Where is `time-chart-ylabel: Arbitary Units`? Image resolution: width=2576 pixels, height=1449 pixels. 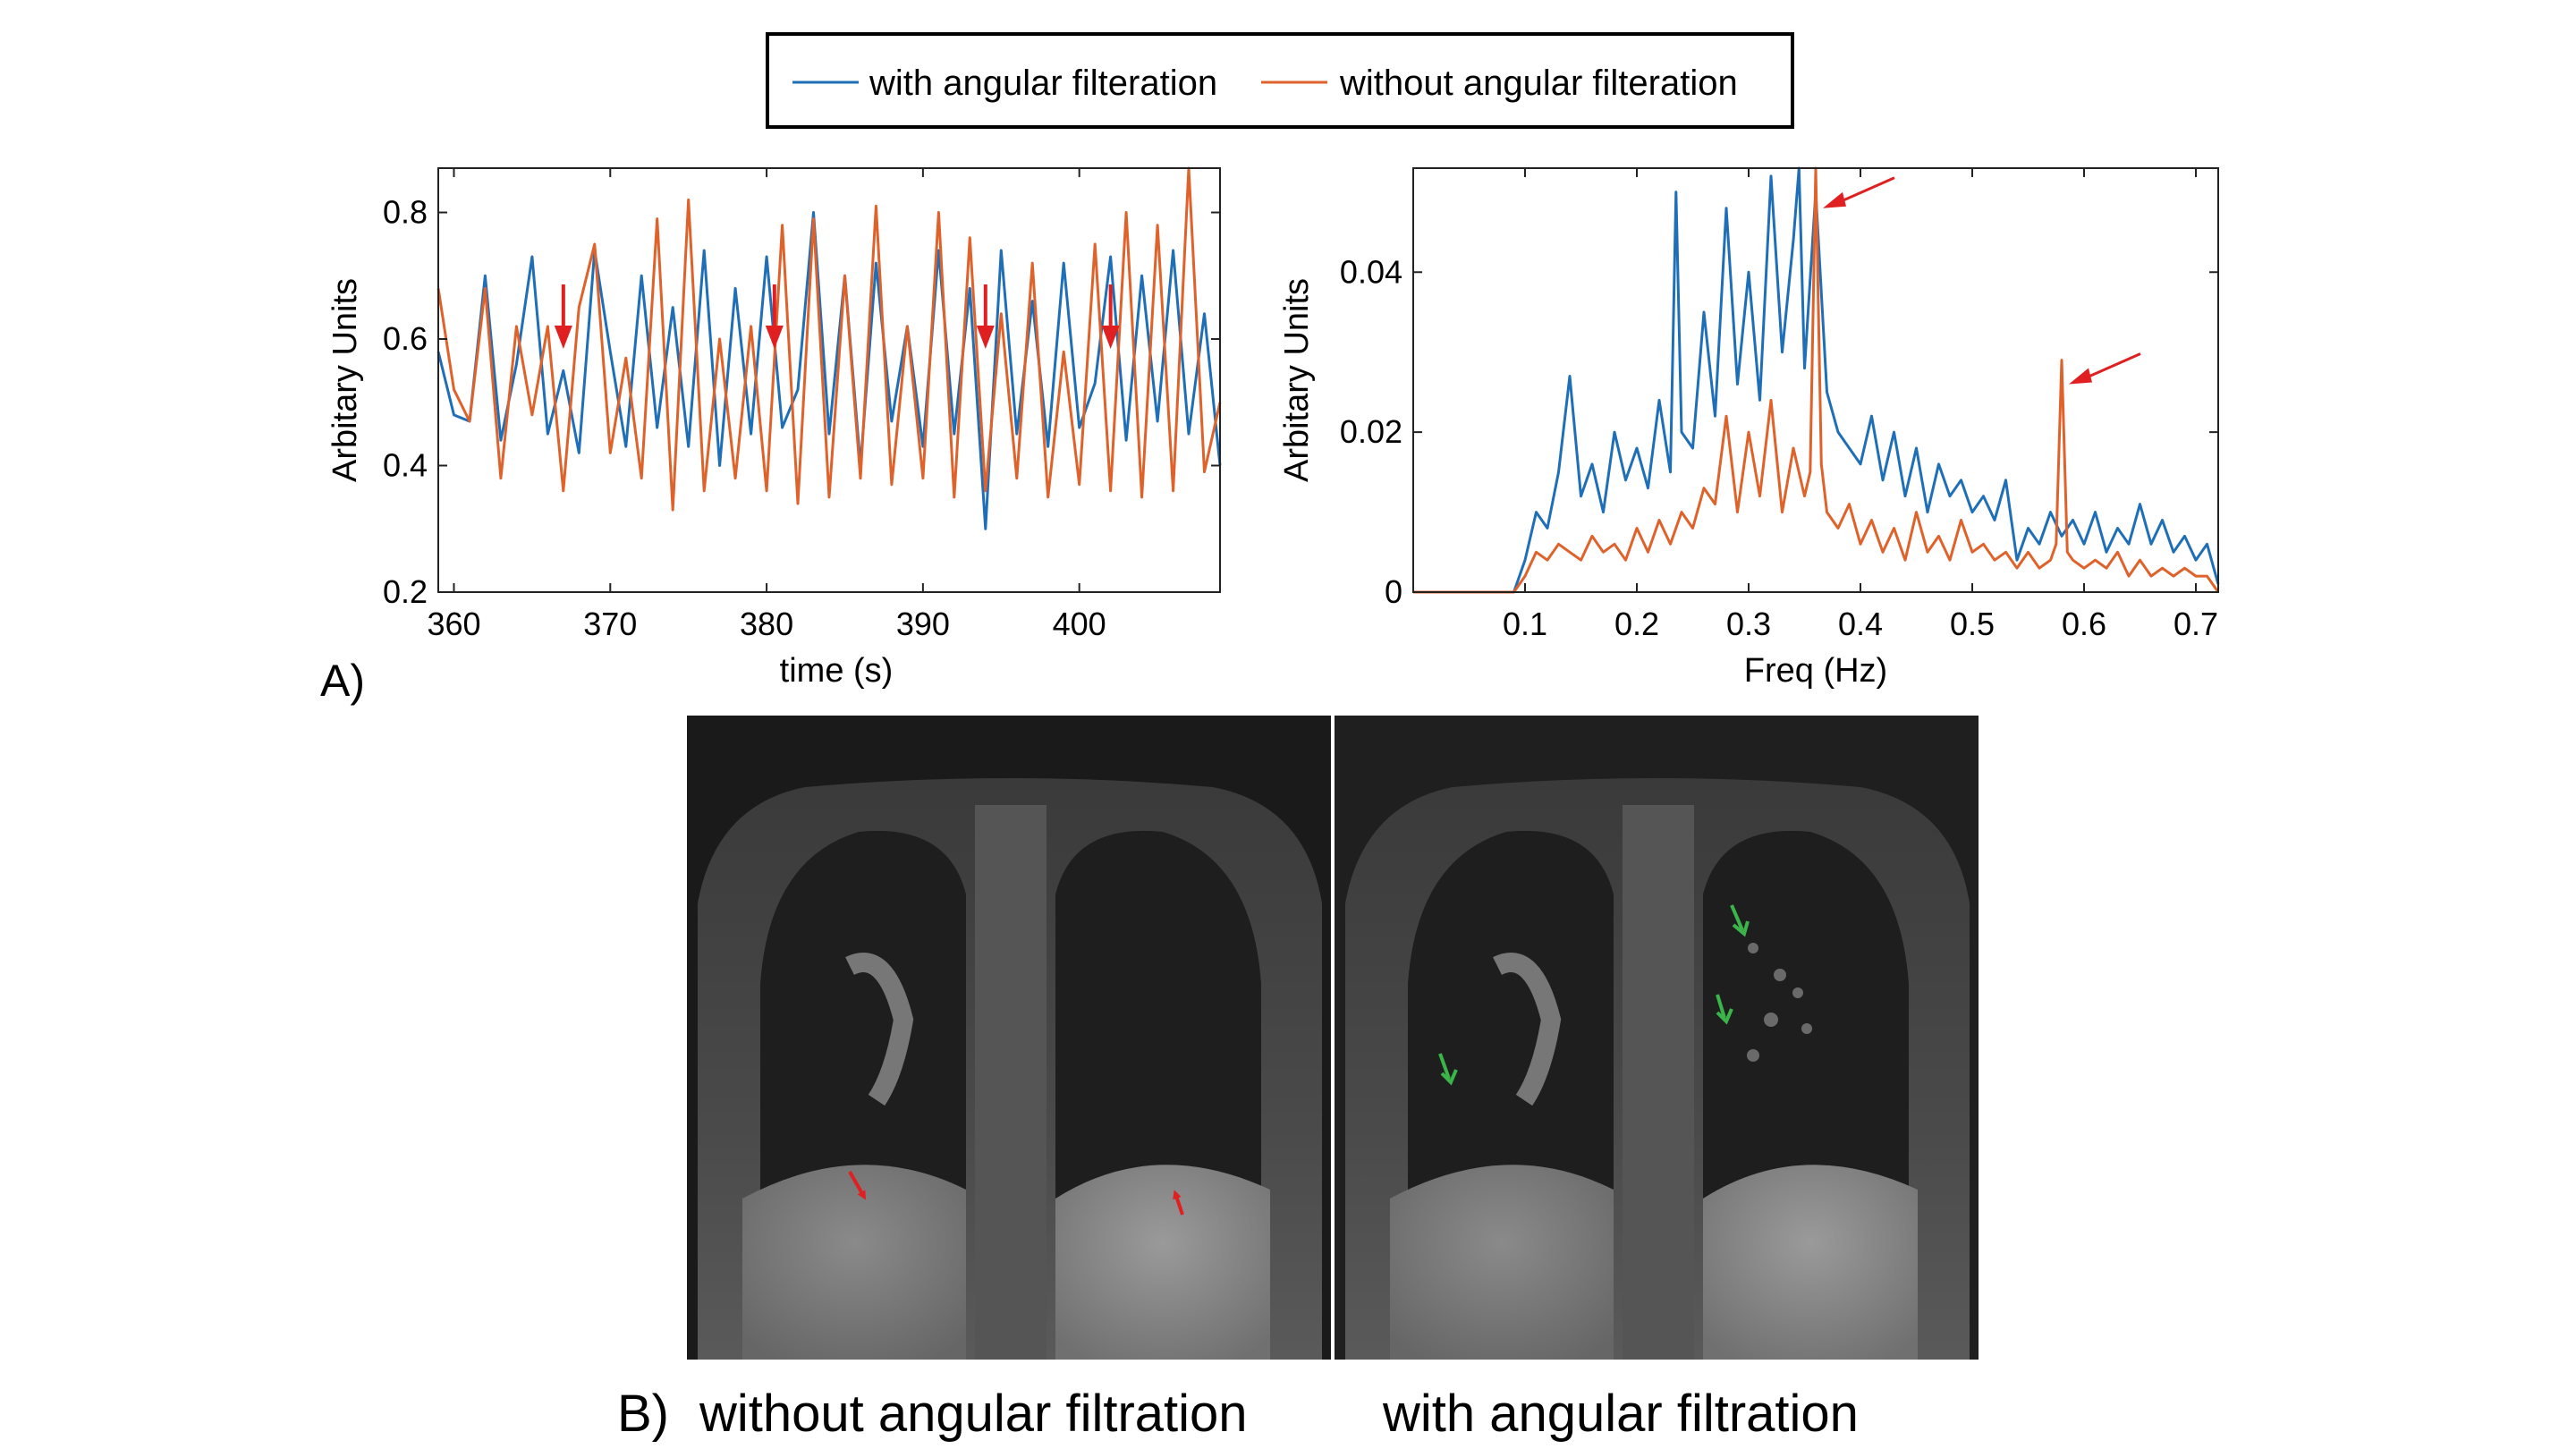 time-chart-ylabel: Arbitary Units is located at coordinates (345, 380).